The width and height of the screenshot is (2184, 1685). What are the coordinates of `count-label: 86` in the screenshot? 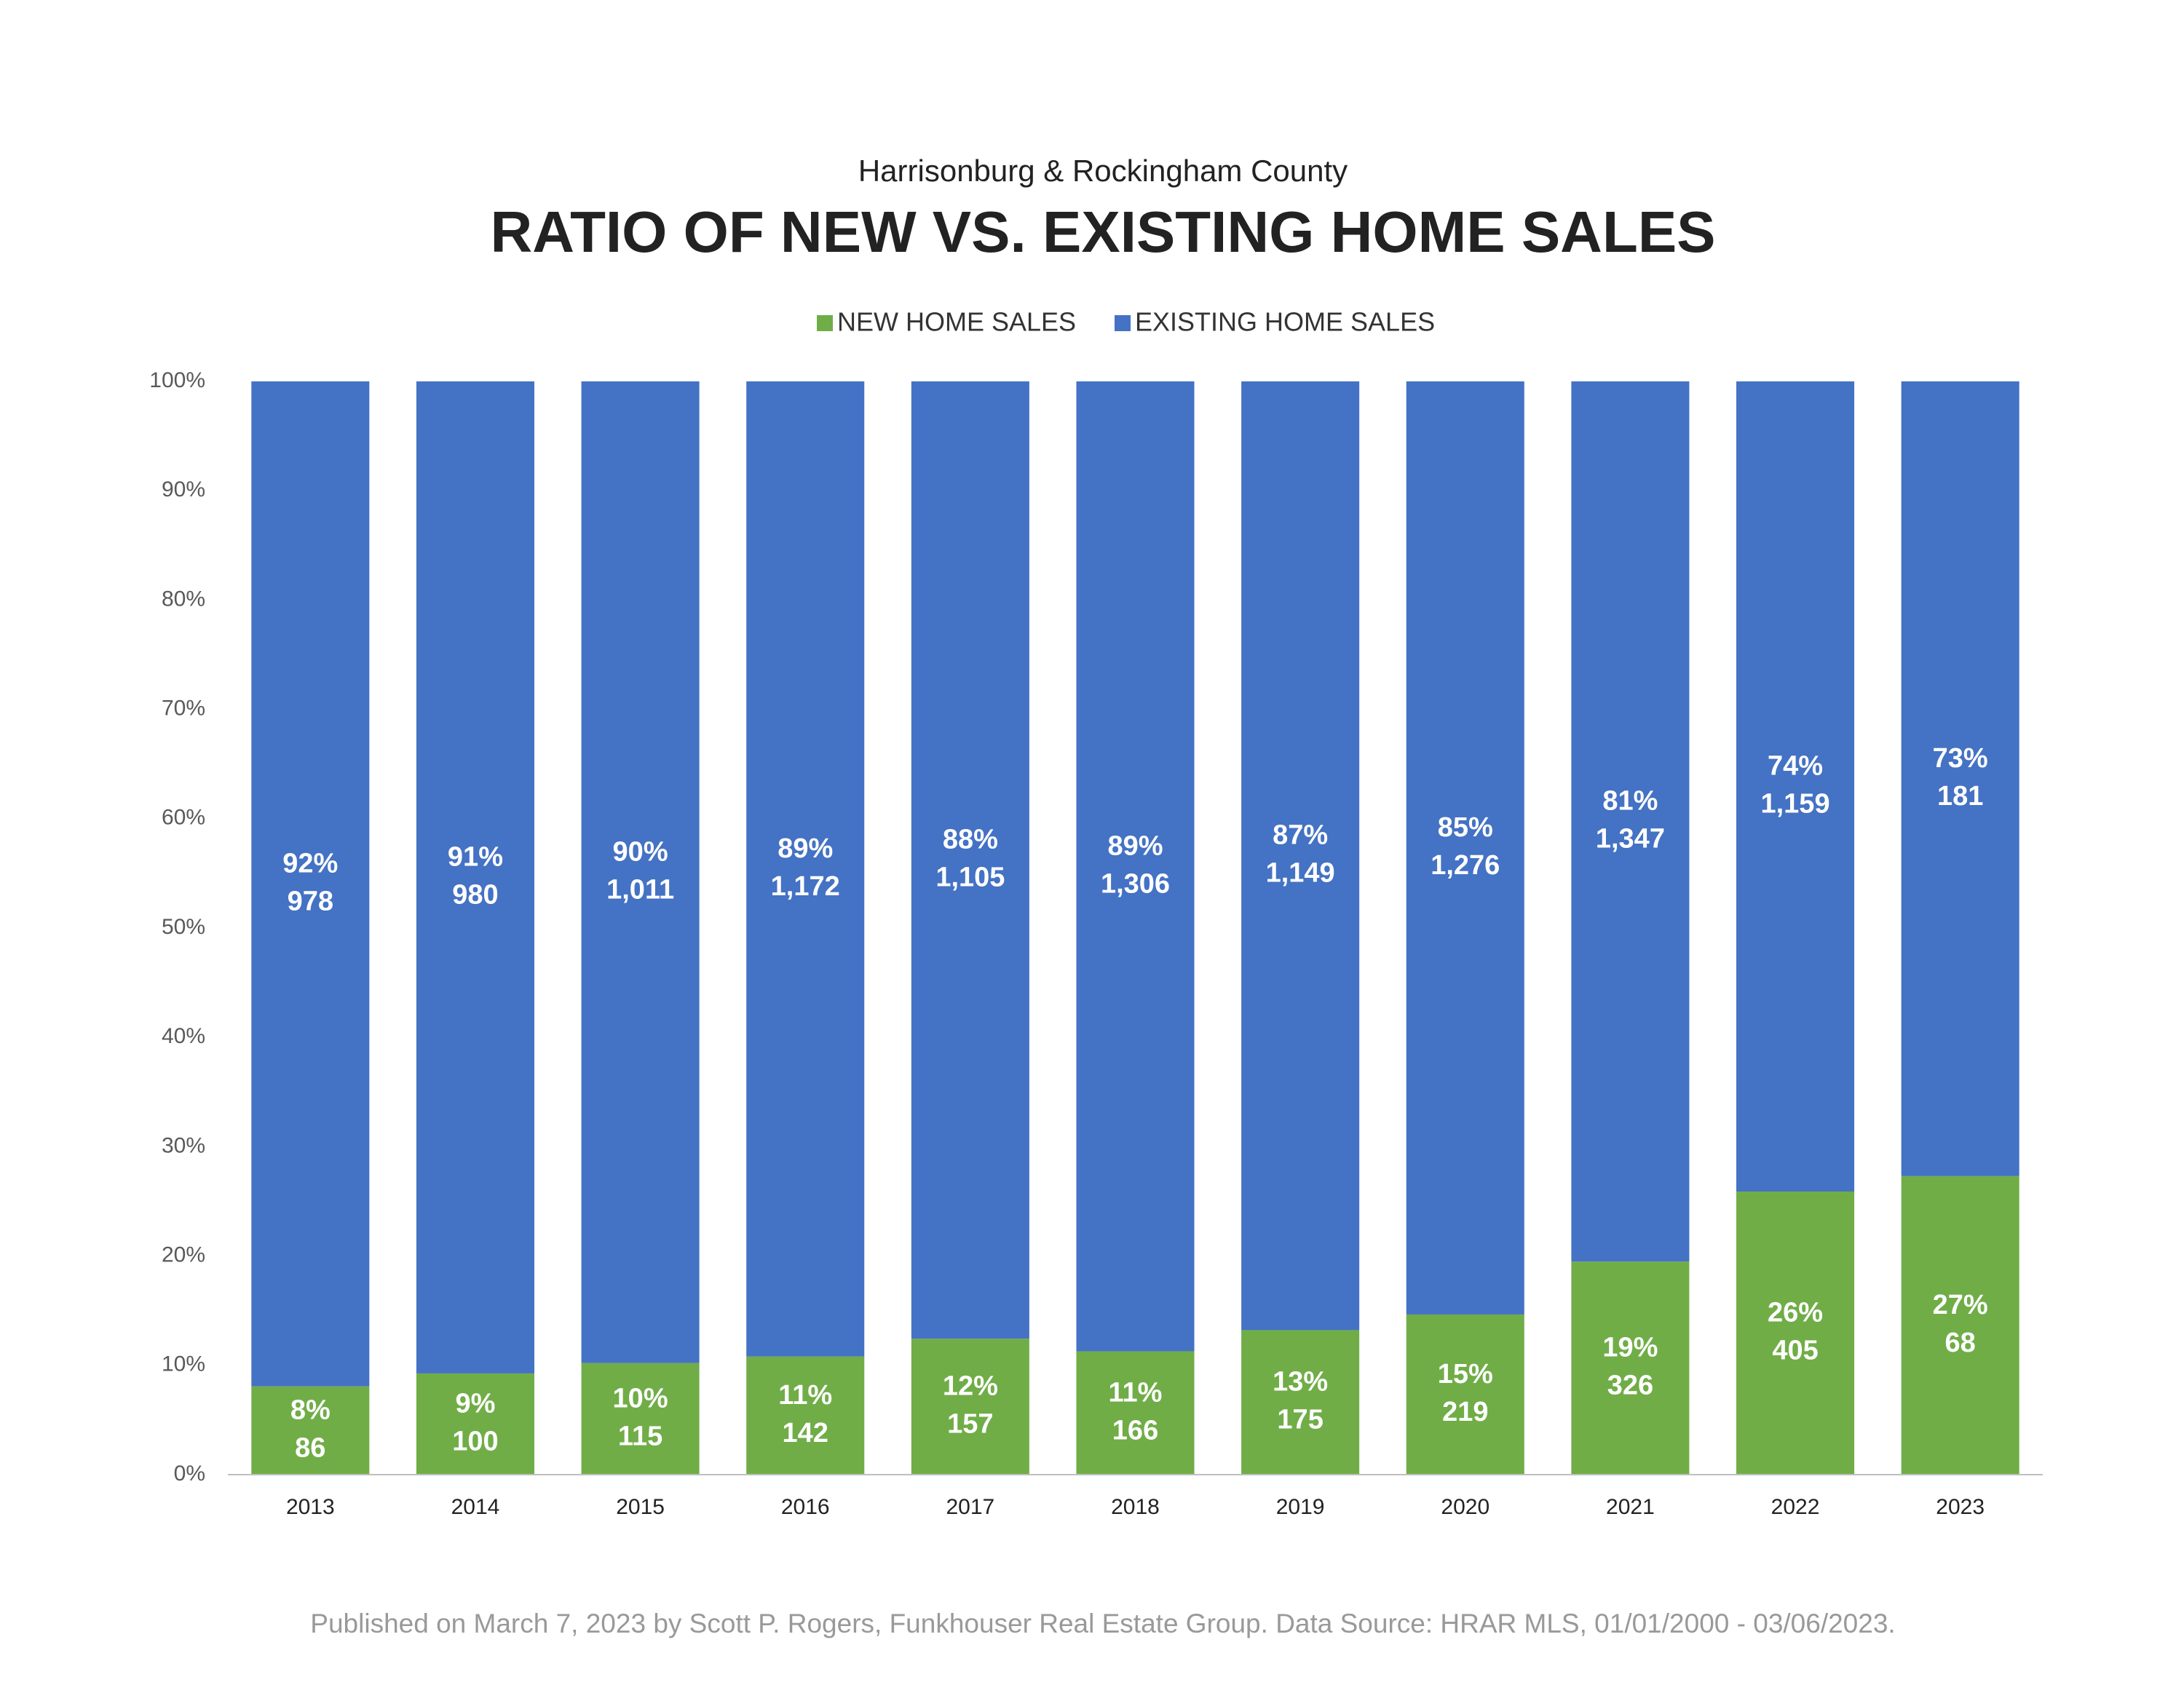 It's located at (310, 1447).